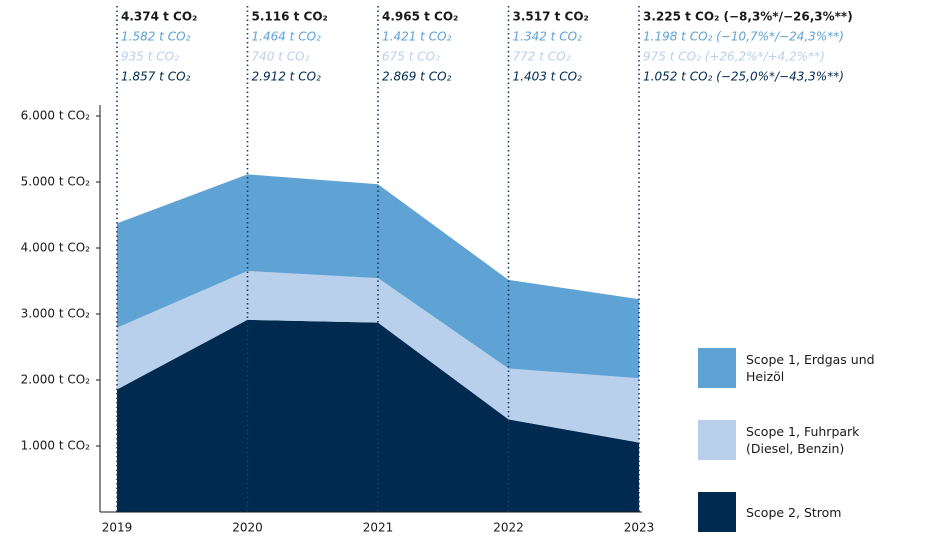  What do you see at coordinates (417, 37) in the screenshot?
I see `value-label: 1.421 t CO₂` at bounding box center [417, 37].